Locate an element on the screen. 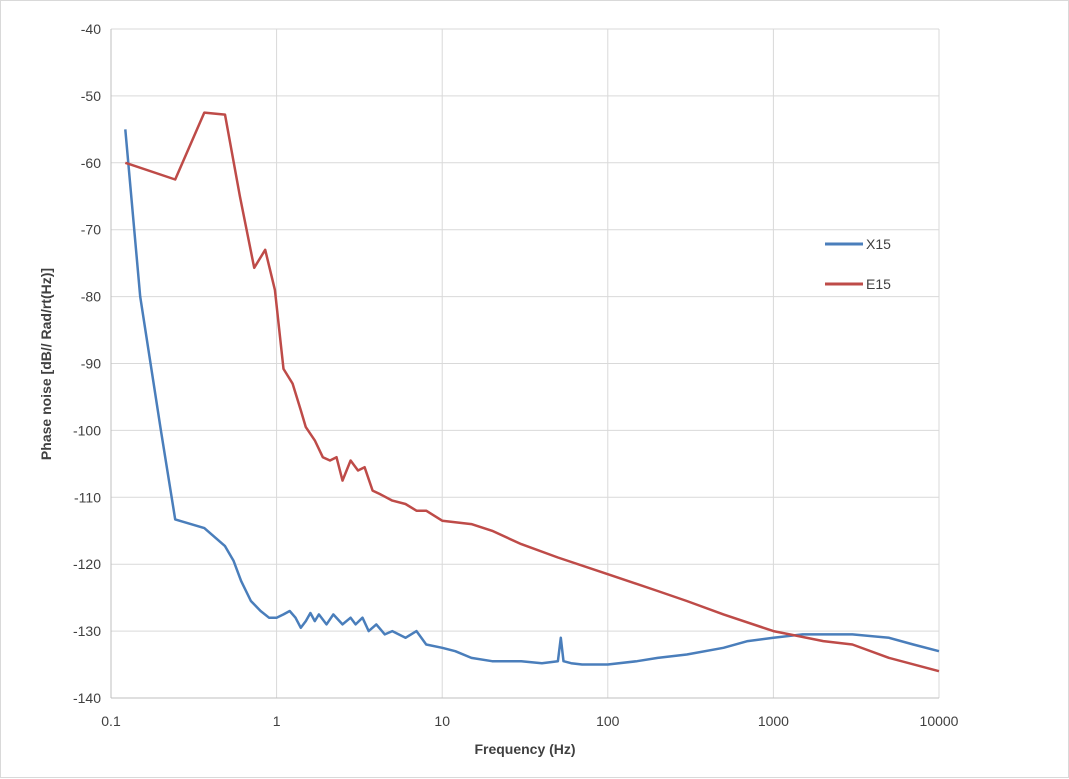 The height and width of the screenshot is (779, 1069). y-tick-label: -50 is located at coordinates (91, 96).